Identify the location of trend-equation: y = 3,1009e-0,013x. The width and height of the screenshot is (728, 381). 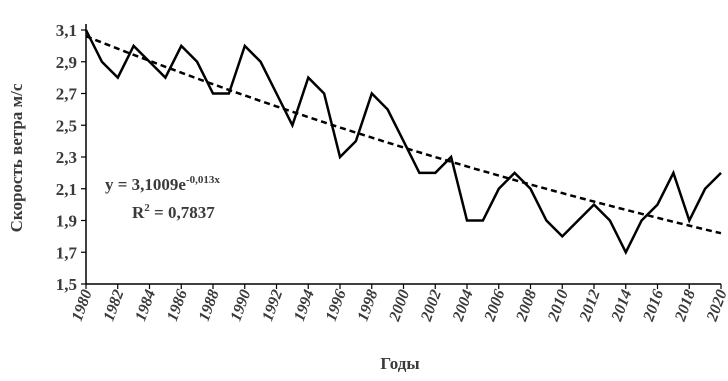
(162, 184).